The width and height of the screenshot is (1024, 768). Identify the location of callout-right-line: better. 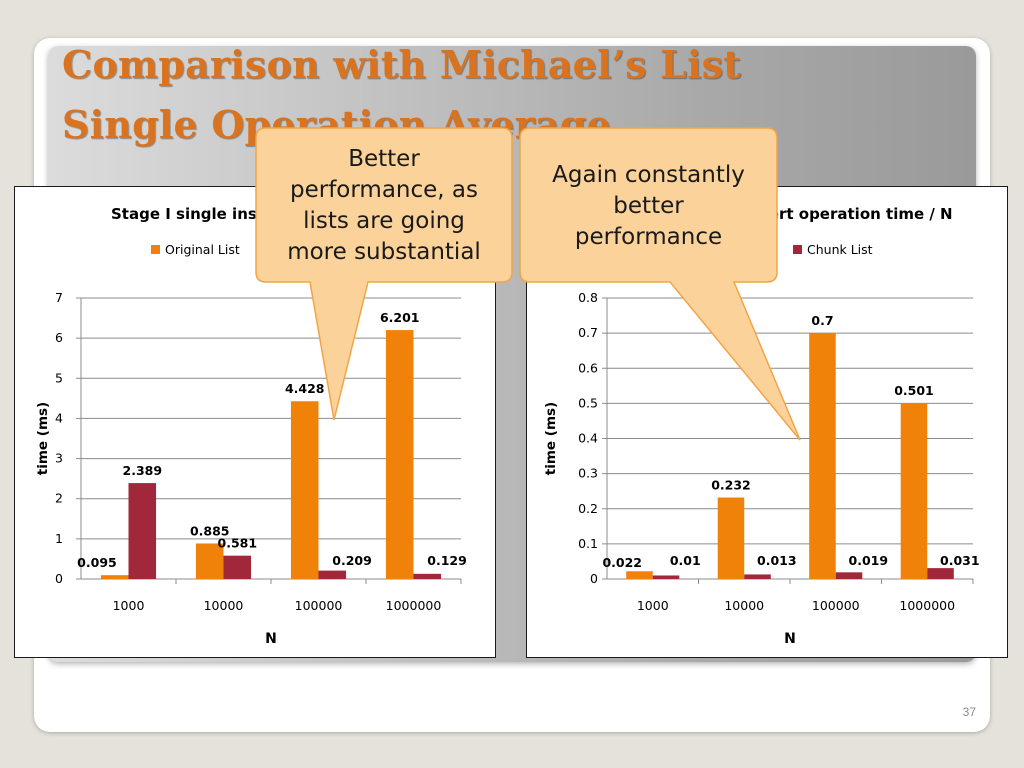
(648, 206).